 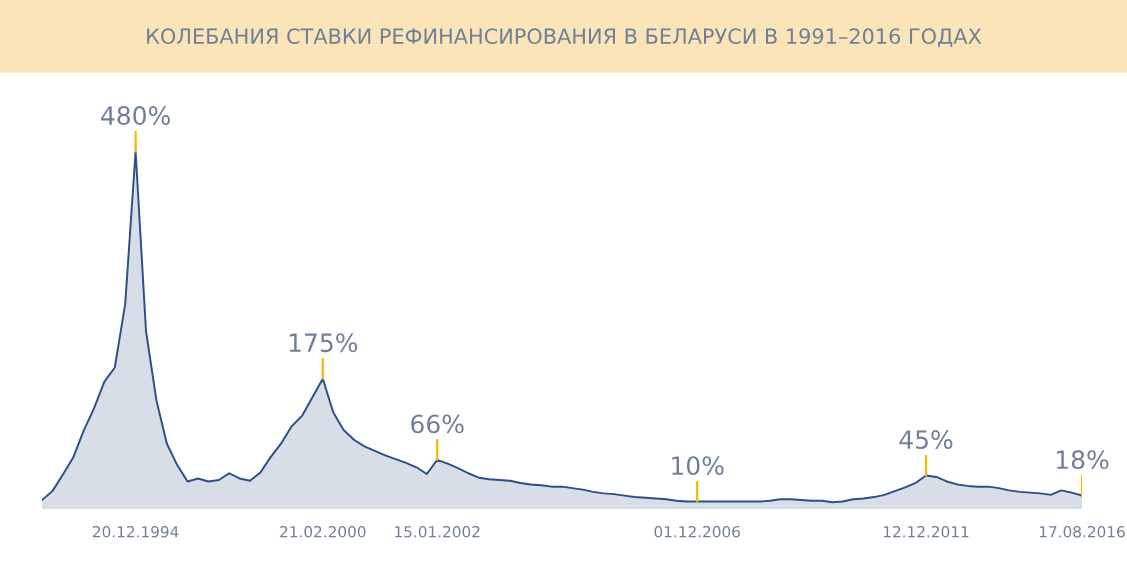 What do you see at coordinates (1082, 460) in the screenshot?
I see `data-label: 18%` at bounding box center [1082, 460].